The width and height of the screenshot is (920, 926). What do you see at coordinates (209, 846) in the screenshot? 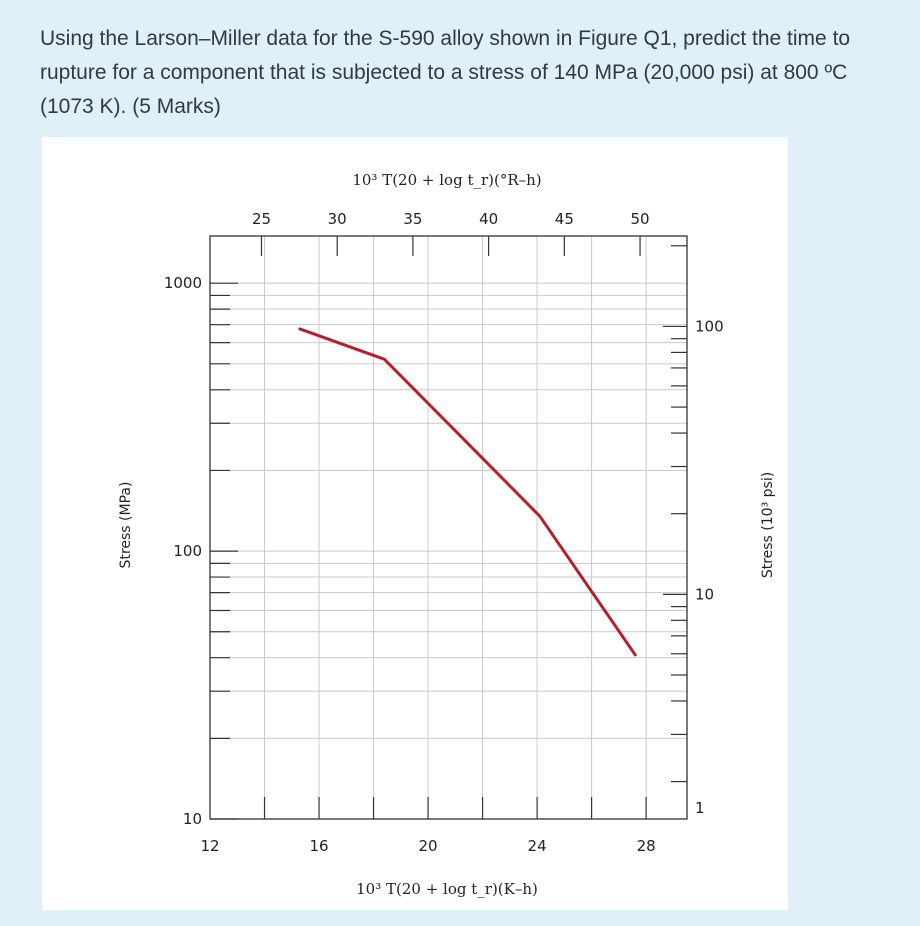
I see `x-tick-label: 12` at bounding box center [209, 846].